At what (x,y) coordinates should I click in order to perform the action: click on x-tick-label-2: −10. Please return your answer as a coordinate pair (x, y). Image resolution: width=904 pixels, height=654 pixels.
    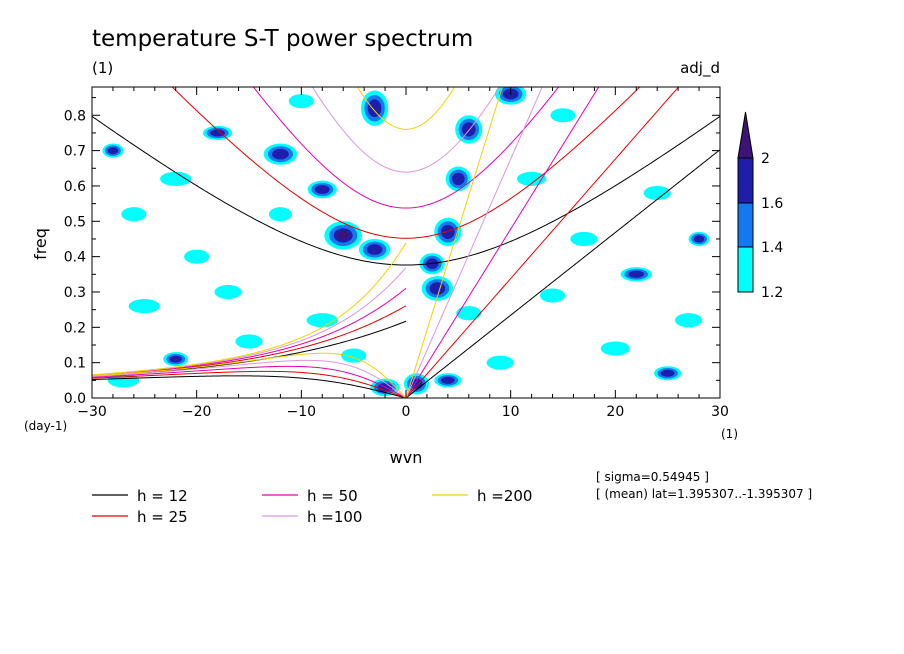
    Looking at the image, I should click on (302, 412).